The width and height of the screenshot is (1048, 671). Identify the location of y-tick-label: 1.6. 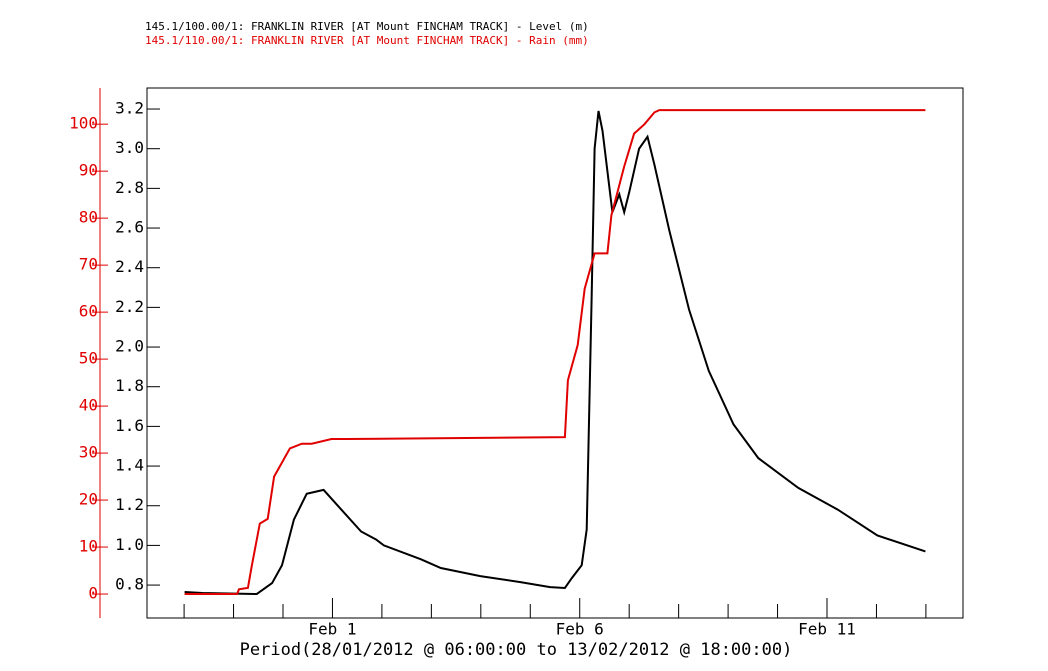
(129, 425).